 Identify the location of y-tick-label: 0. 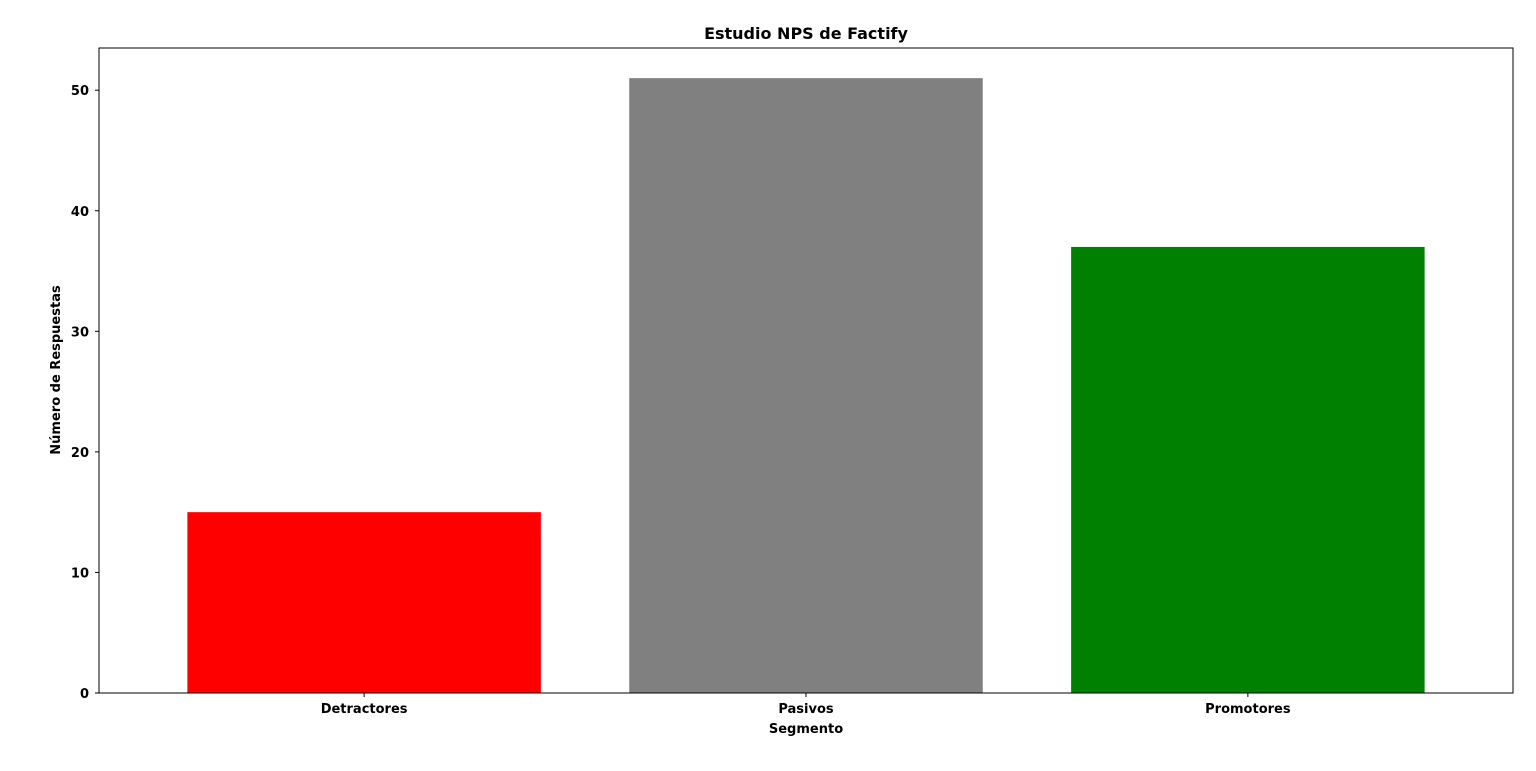
(84, 694).